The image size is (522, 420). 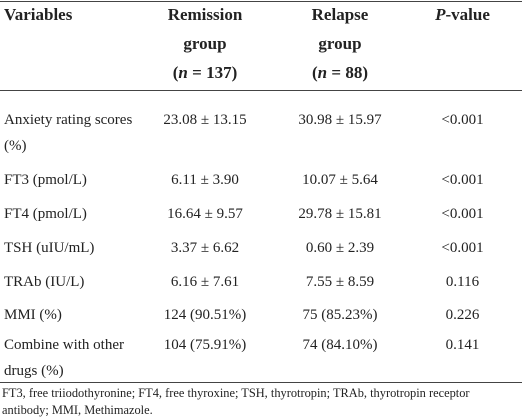 I want to click on header-text: Variables, so click(x=38, y=14).